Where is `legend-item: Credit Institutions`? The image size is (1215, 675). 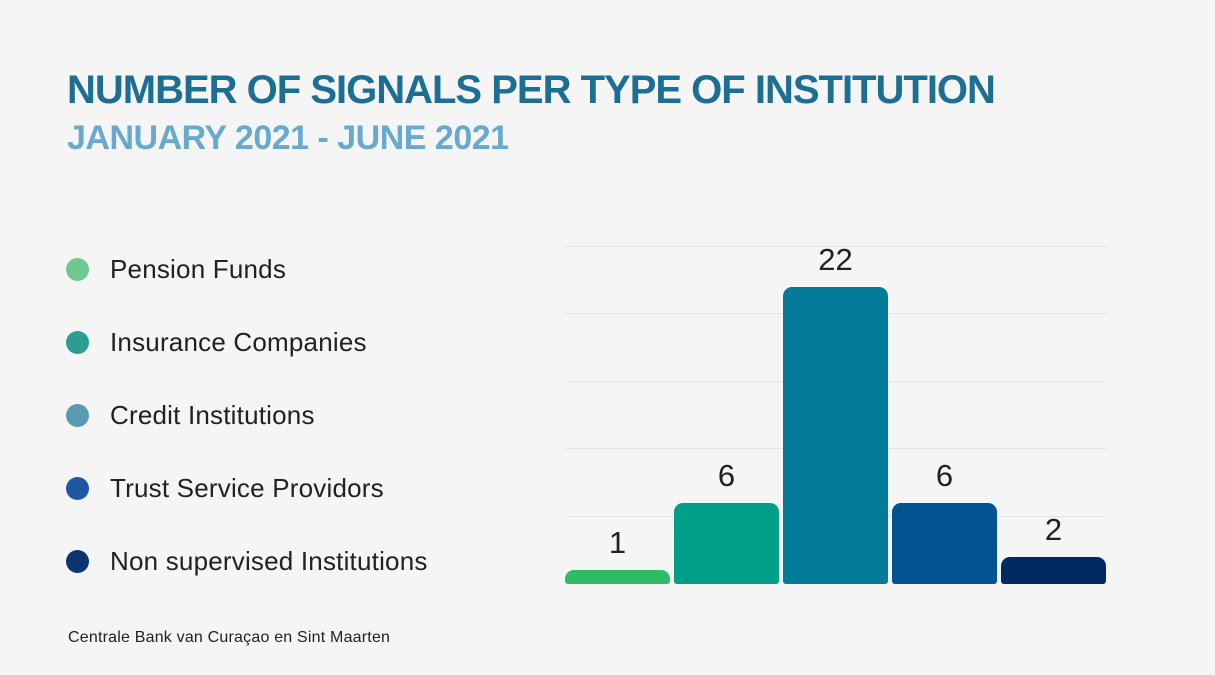 legend-item: Credit Institutions is located at coordinates (296, 415).